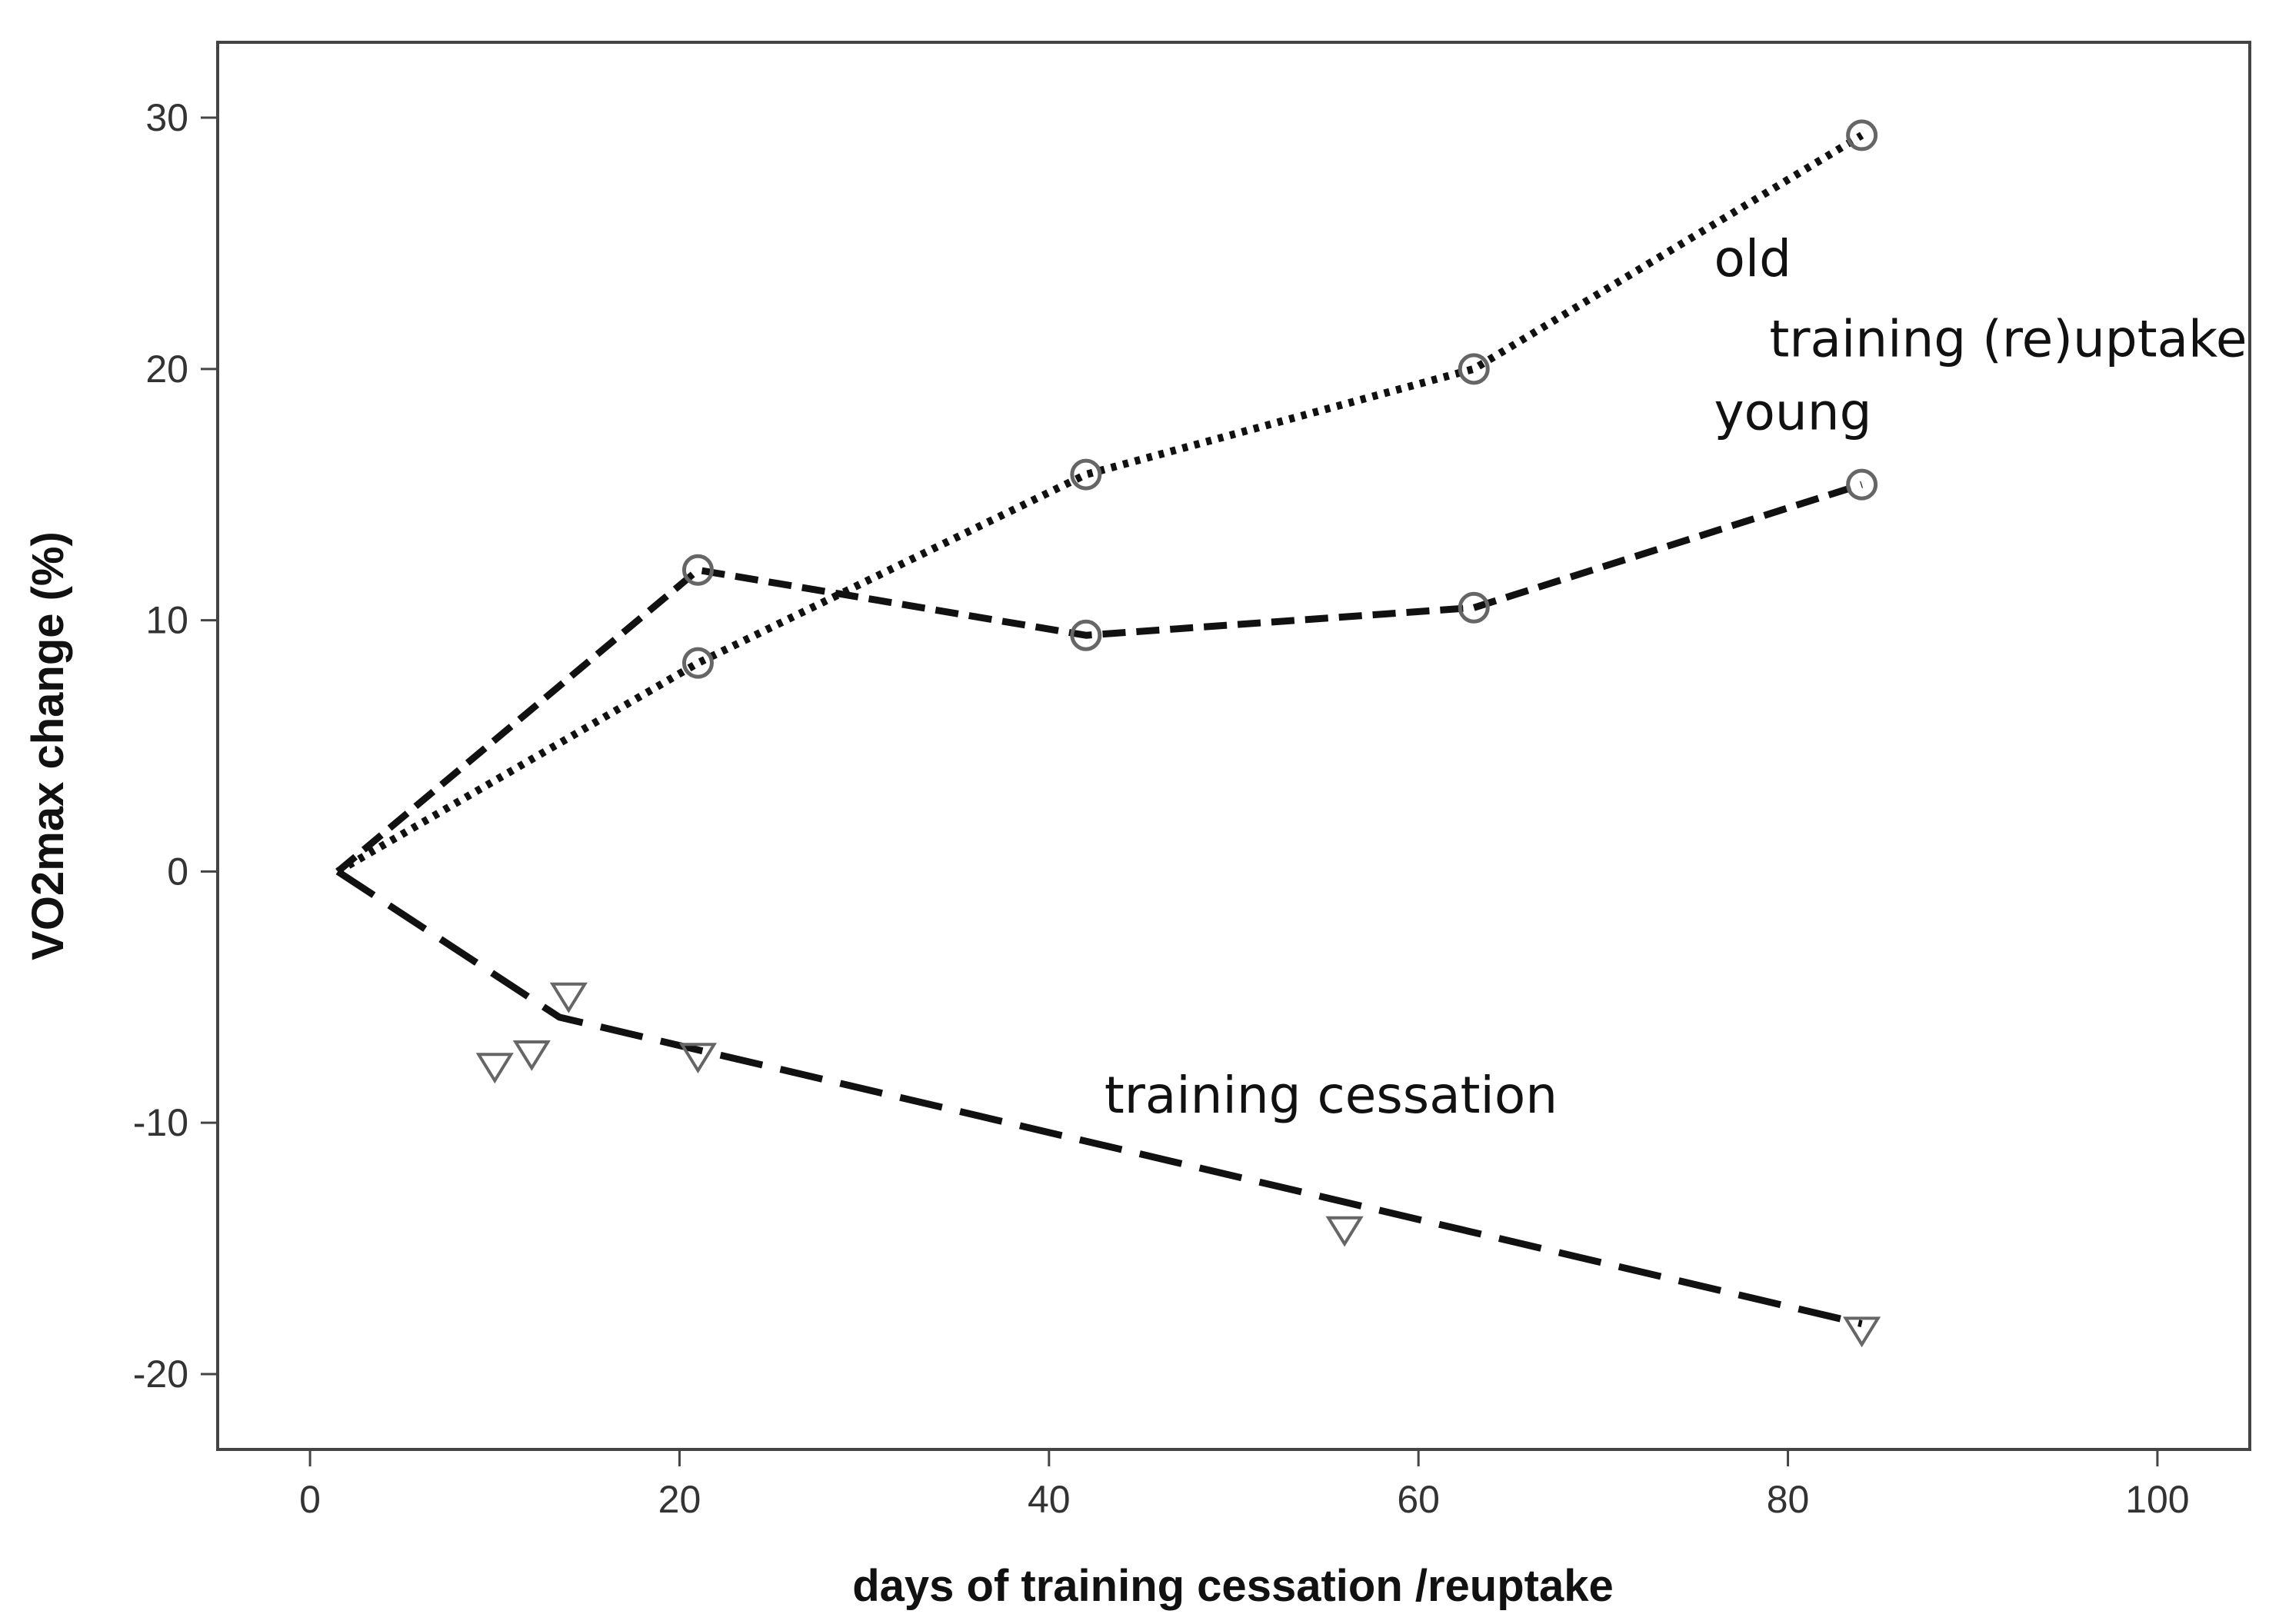  What do you see at coordinates (175, 746) in the screenshot?
I see `y-axis-ticks: -20 -10 0 10 20 30` at bounding box center [175, 746].